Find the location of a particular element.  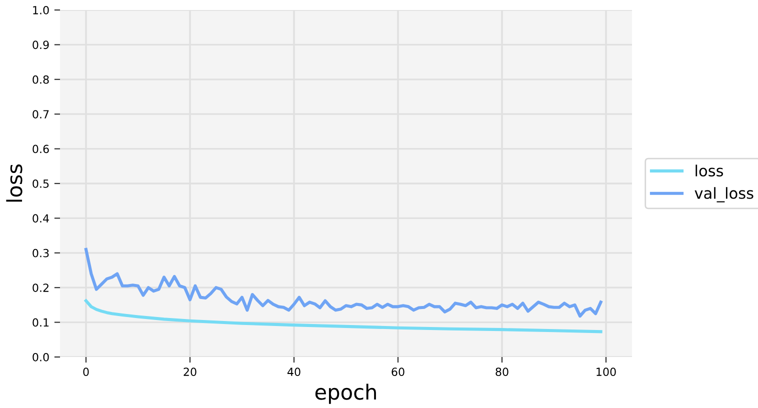

y-tick-label: 1.0 is located at coordinates (41, 10).